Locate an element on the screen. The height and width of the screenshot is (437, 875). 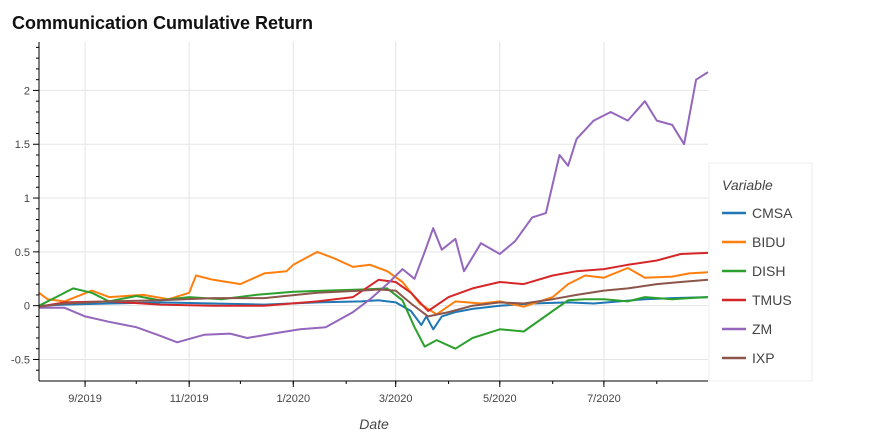
x-tick-label: 3/2020 is located at coordinates (396, 399).